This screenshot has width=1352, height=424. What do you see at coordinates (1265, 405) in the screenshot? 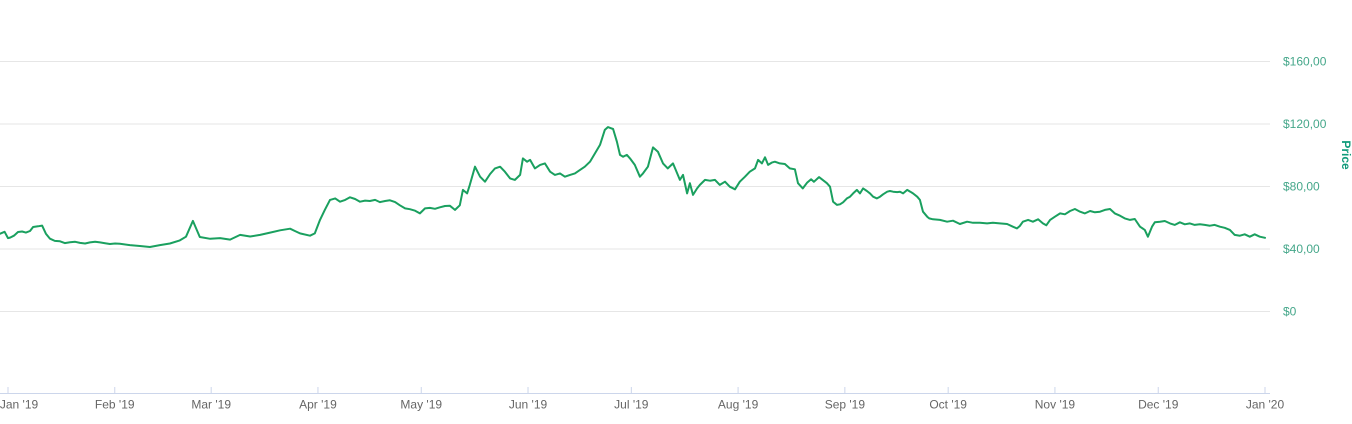
I see `x-axis-label: Jan '20` at bounding box center [1265, 405].